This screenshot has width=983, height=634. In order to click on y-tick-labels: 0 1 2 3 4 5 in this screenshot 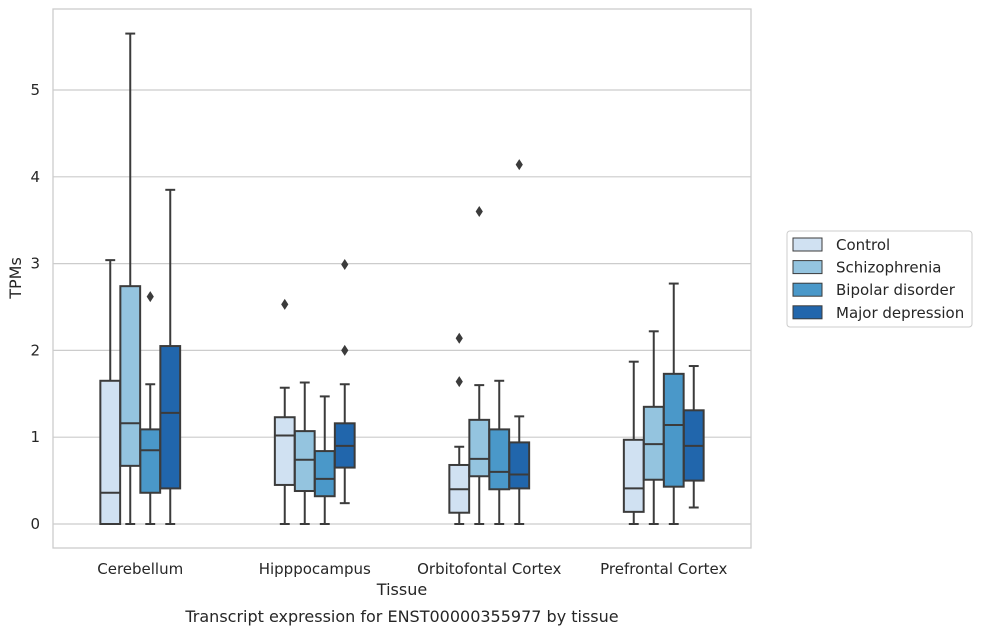, I will do `click(35, 307)`.